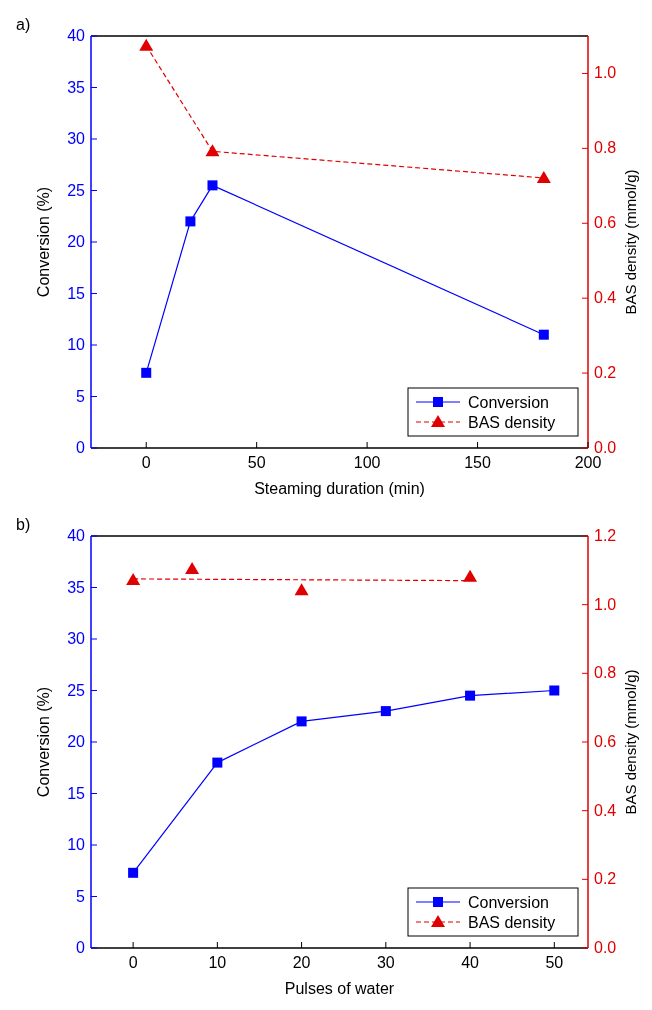  Describe the element at coordinates (217, 962) in the screenshot. I see `x-tick-label: 10` at that location.